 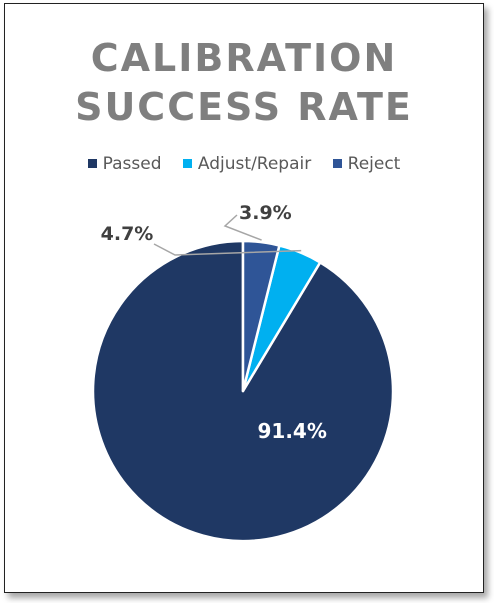 I want to click on leader-line-adjust-repair, so click(x=227, y=249).